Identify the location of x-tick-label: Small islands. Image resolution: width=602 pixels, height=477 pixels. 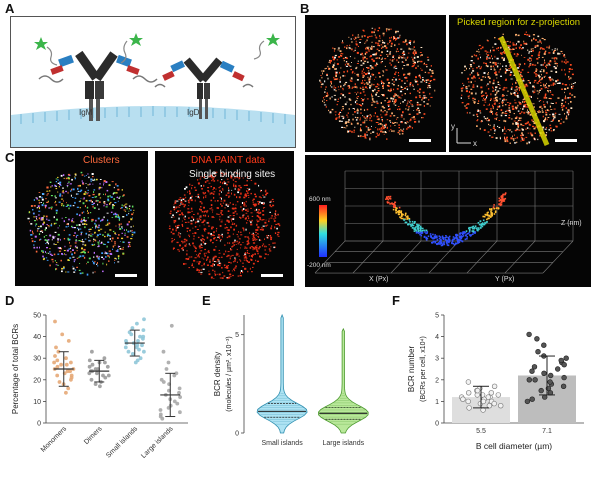
(122, 442).